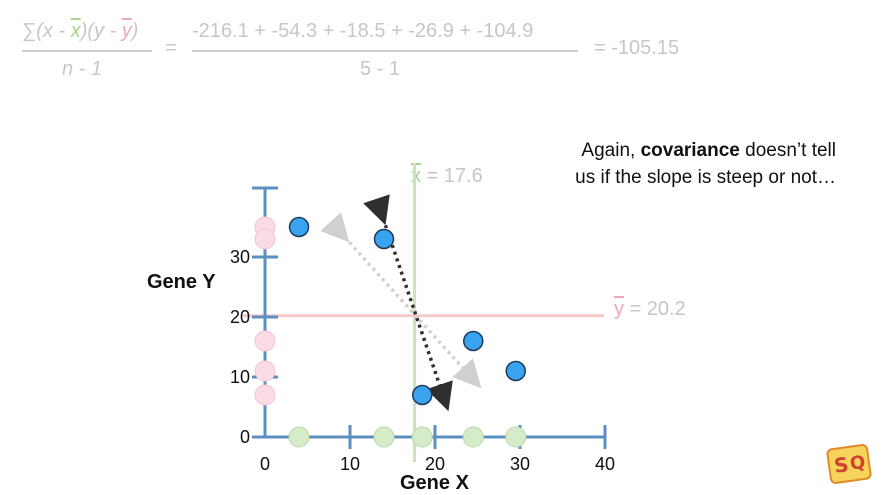 This screenshot has height=495, width=882. Describe the element at coordinates (857, 463) in the screenshot. I see `logo-mark-2: Q` at that location.